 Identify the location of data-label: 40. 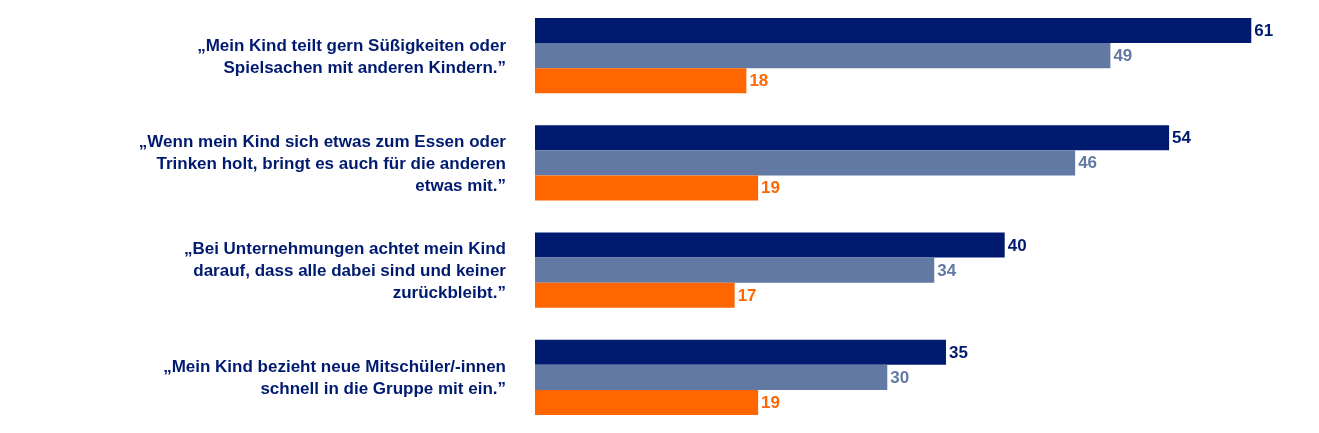
(1017, 245).